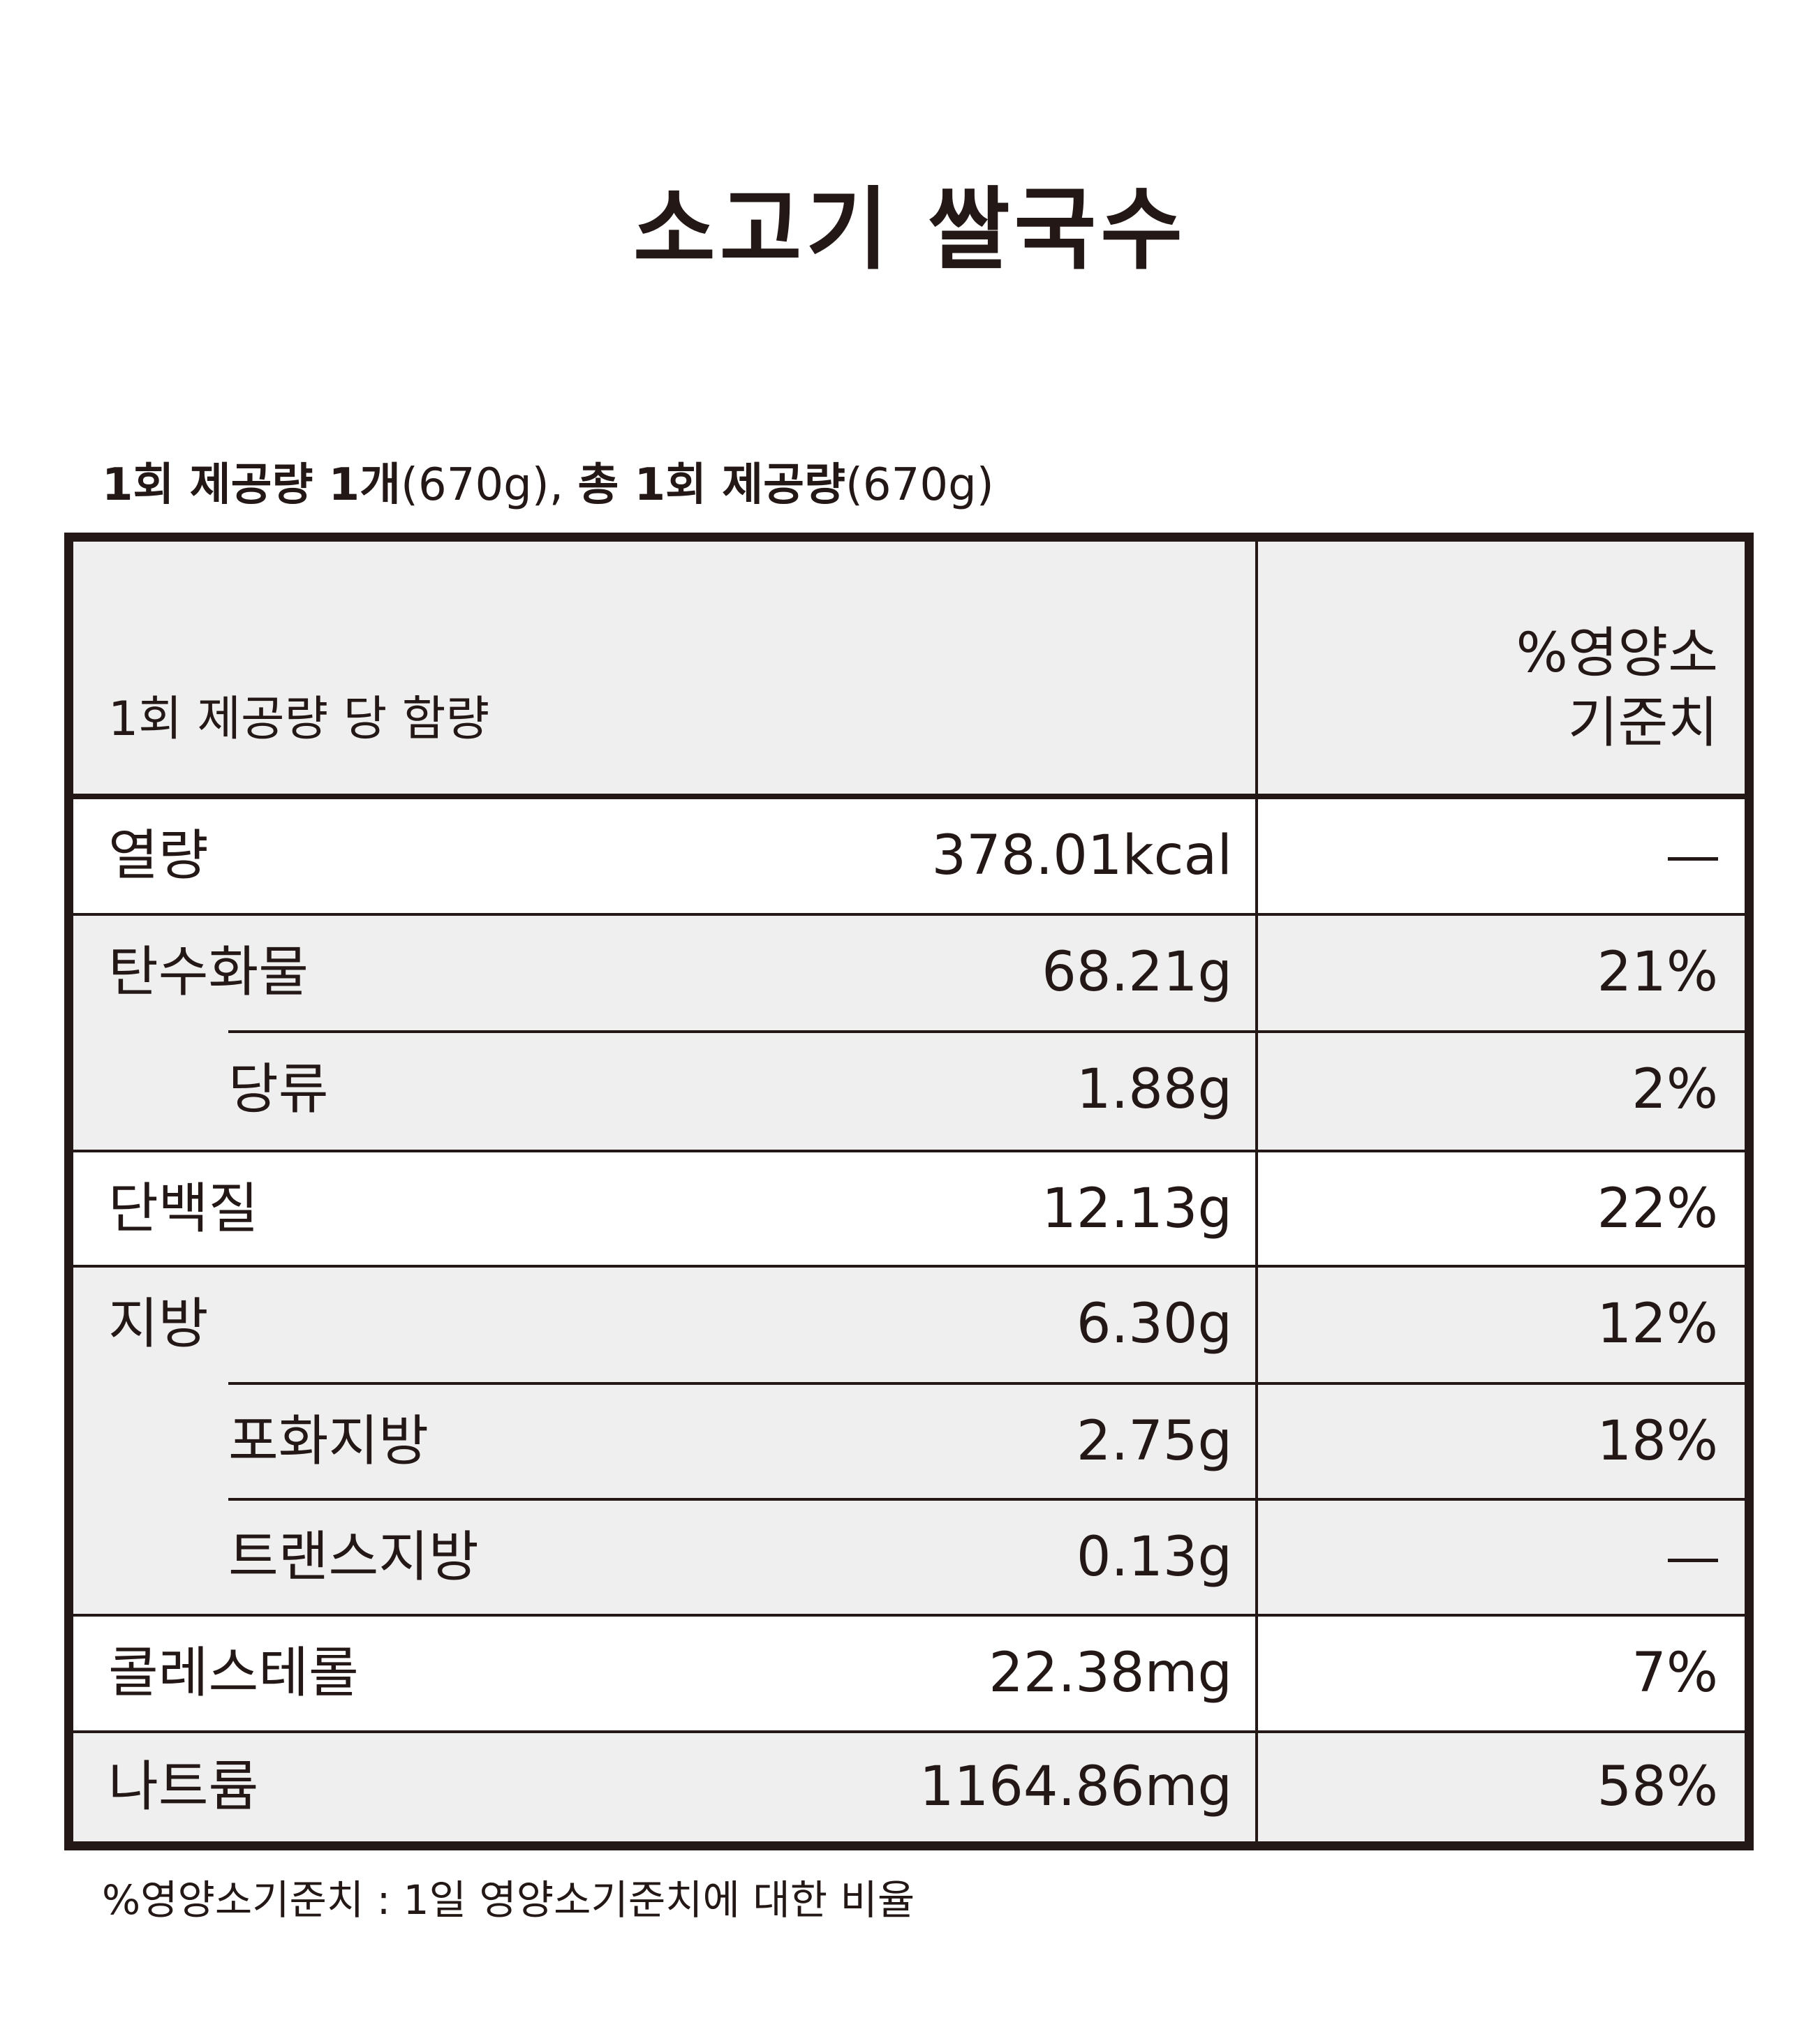 This screenshot has height=2034, width=1820. I want to click on nutrient-sub-label: 당류, so click(278, 1090).